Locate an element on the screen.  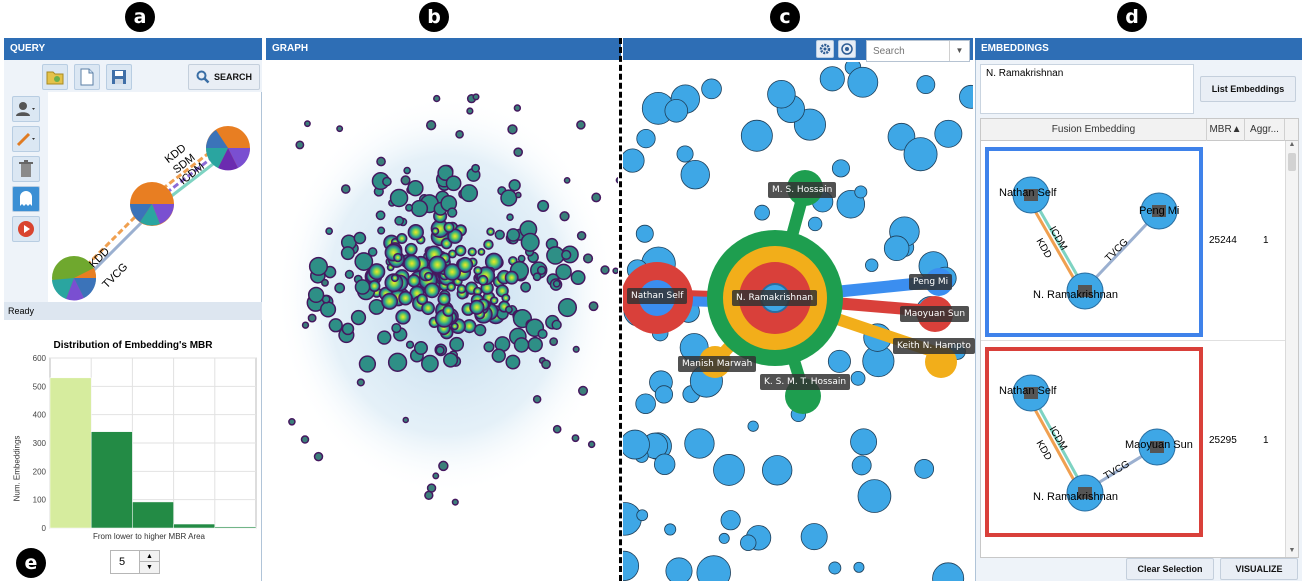
delete-button is located at coordinates (26, 169).